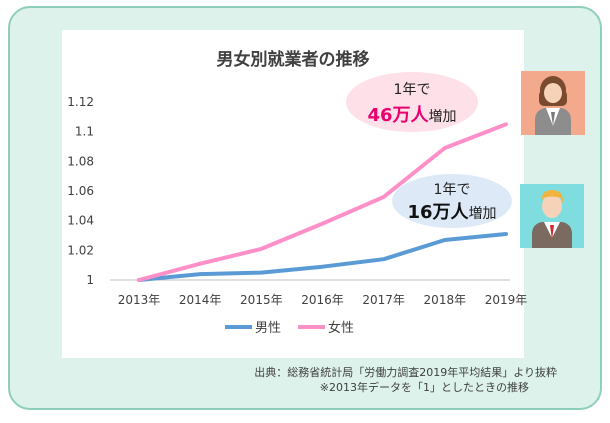 The width and height of the screenshot is (610, 423). Describe the element at coordinates (552, 216) in the screenshot. I see `man-avatar-icon` at that location.